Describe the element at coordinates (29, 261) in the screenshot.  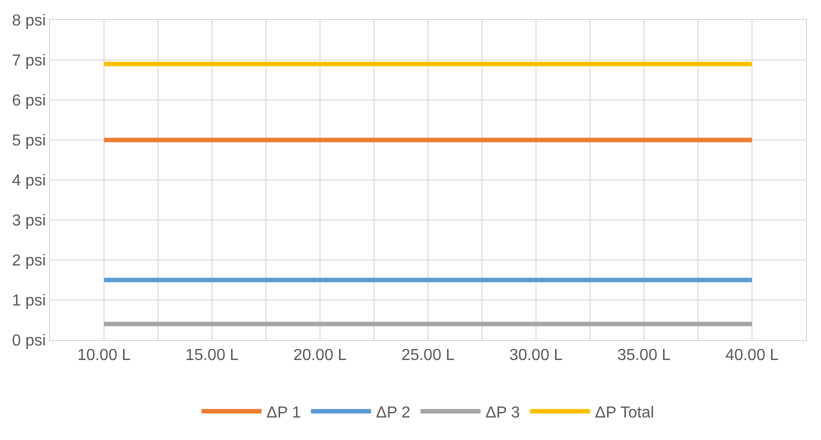
I see `y-tick-label: 2 psi` at that location.